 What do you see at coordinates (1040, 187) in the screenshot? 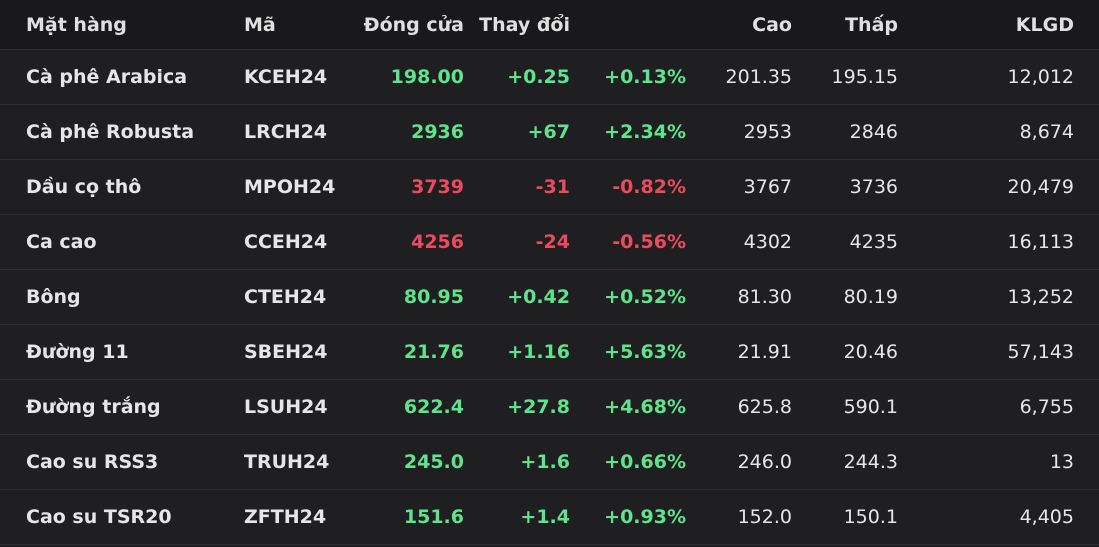
I see `volume: 20,479` at bounding box center [1040, 187].